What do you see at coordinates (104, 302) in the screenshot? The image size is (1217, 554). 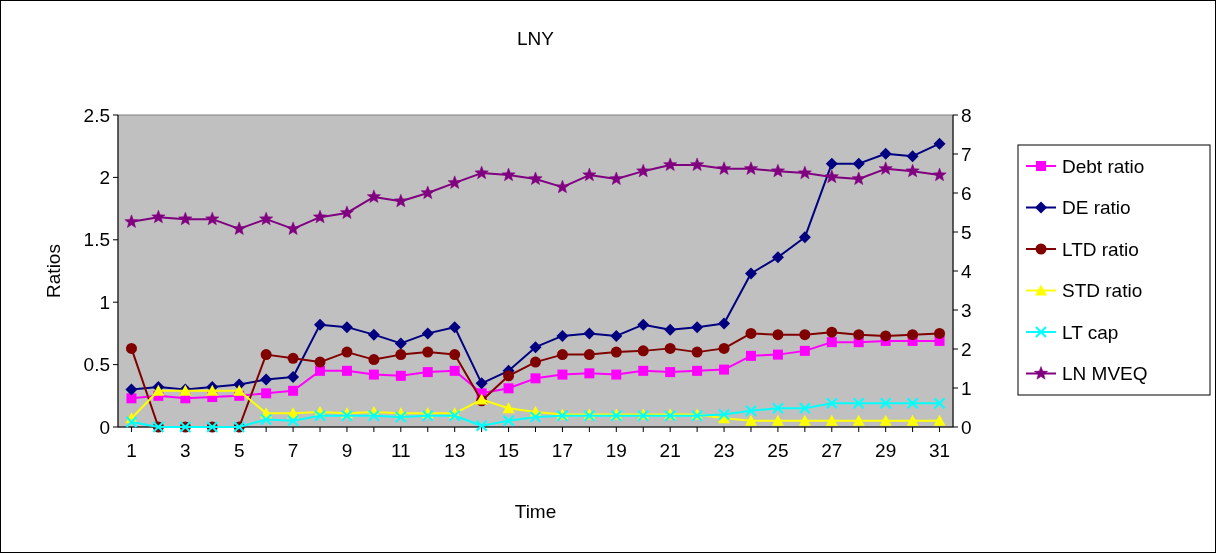 I see `y-tick-label: 1` at bounding box center [104, 302].